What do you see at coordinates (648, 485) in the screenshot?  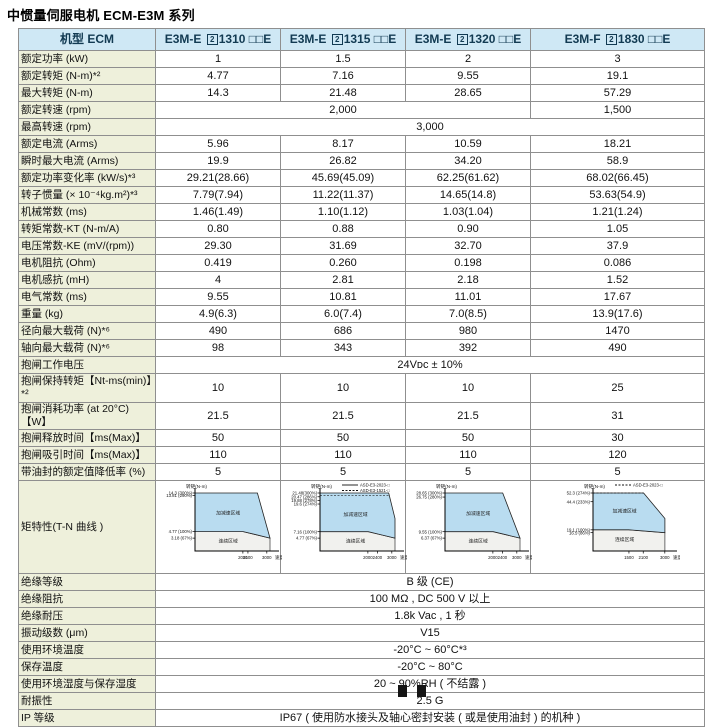 I see `legend-label: ASD-E3-2023-□` at bounding box center [648, 485].